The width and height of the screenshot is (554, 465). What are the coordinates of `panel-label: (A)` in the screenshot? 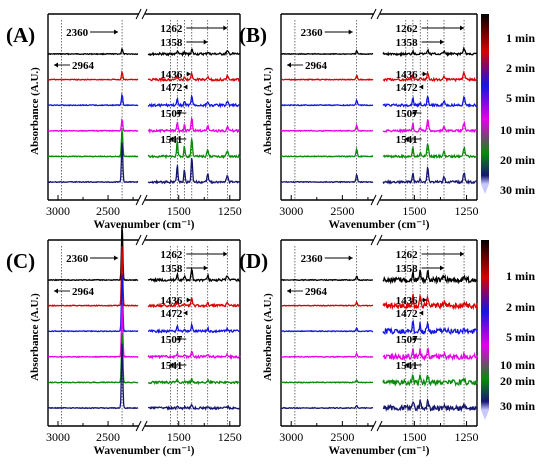 It's located at (20, 35).